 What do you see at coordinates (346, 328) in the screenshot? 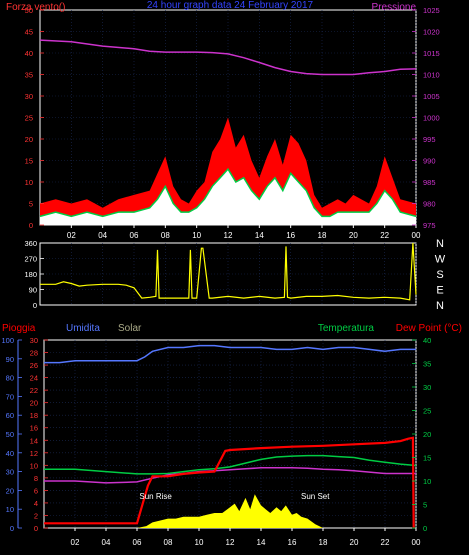
I see `temperature-label: Temperatura` at bounding box center [346, 328].